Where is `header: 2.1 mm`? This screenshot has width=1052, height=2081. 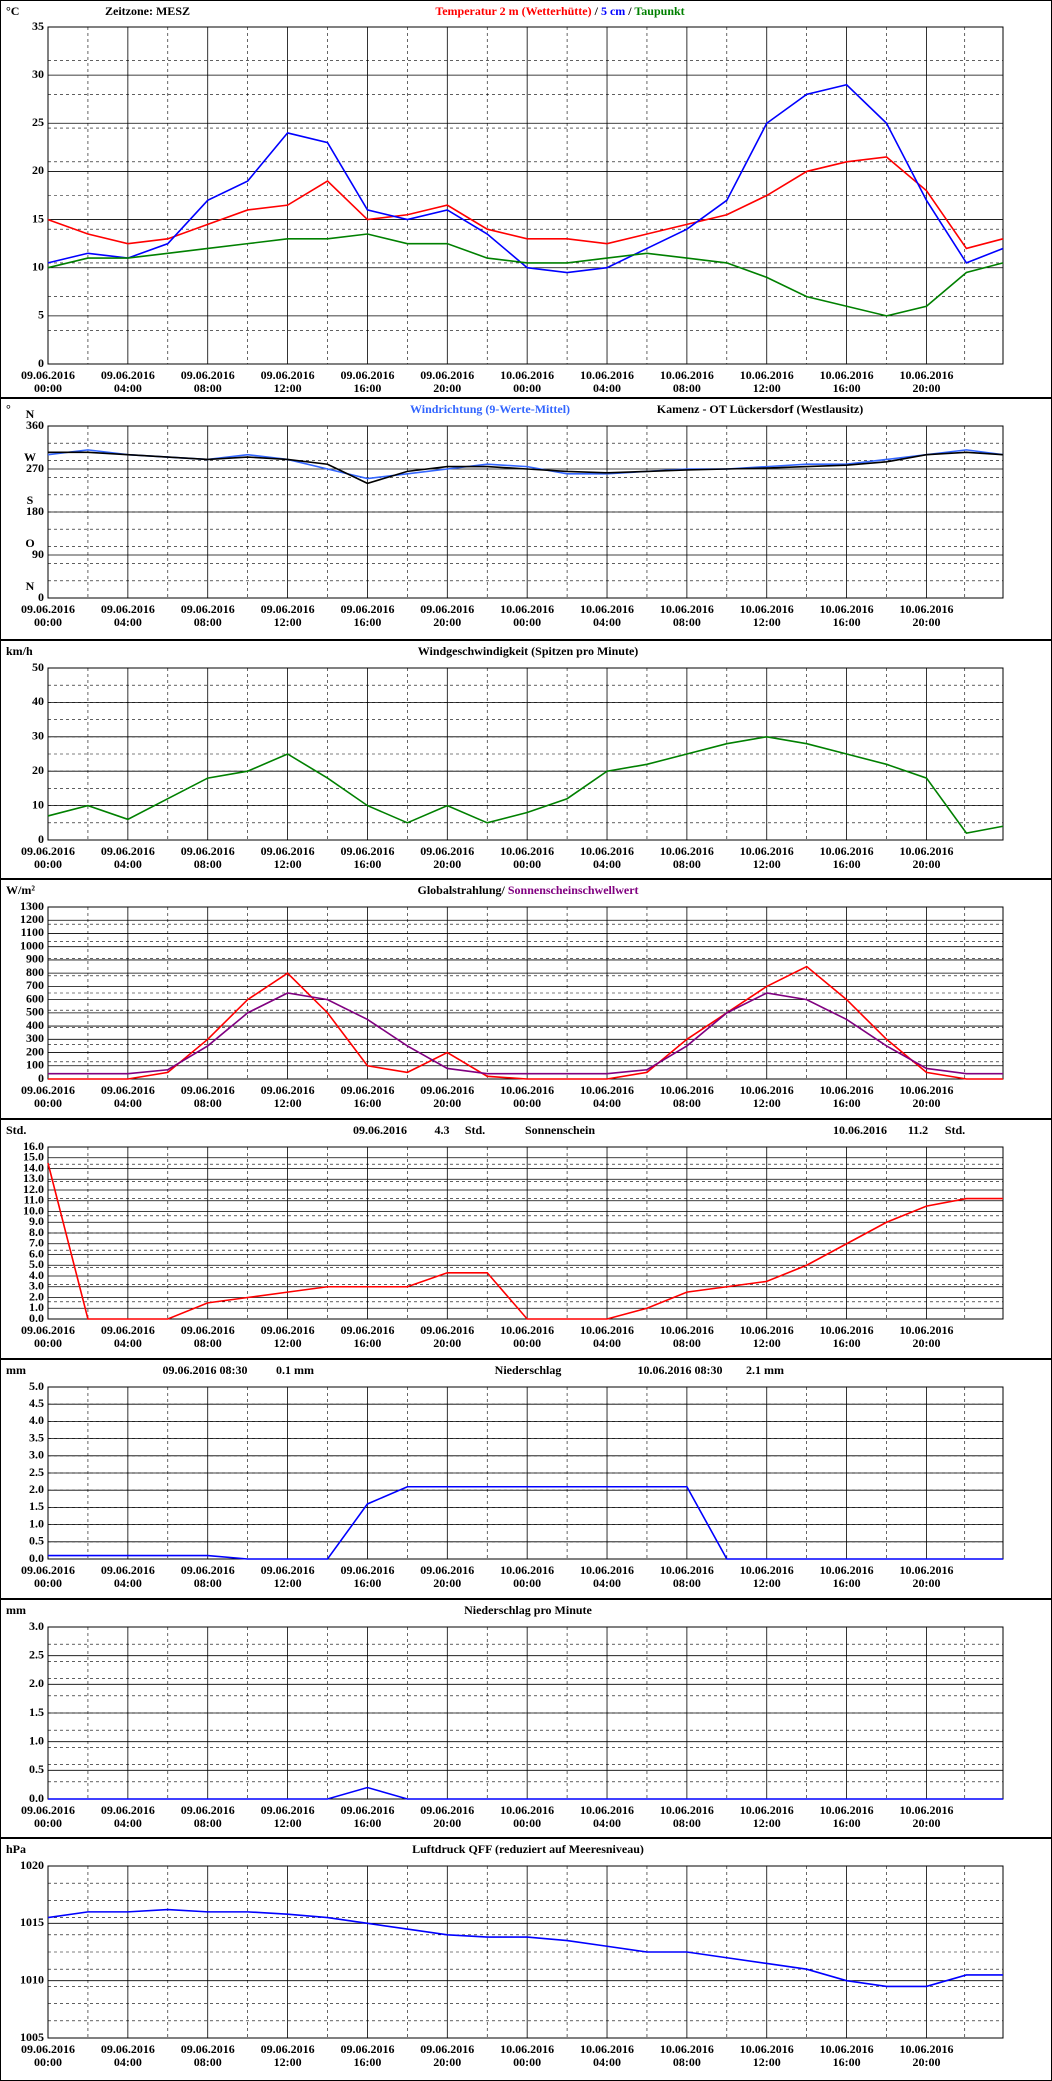 header: 2.1 mm is located at coordinates (765, 1370).